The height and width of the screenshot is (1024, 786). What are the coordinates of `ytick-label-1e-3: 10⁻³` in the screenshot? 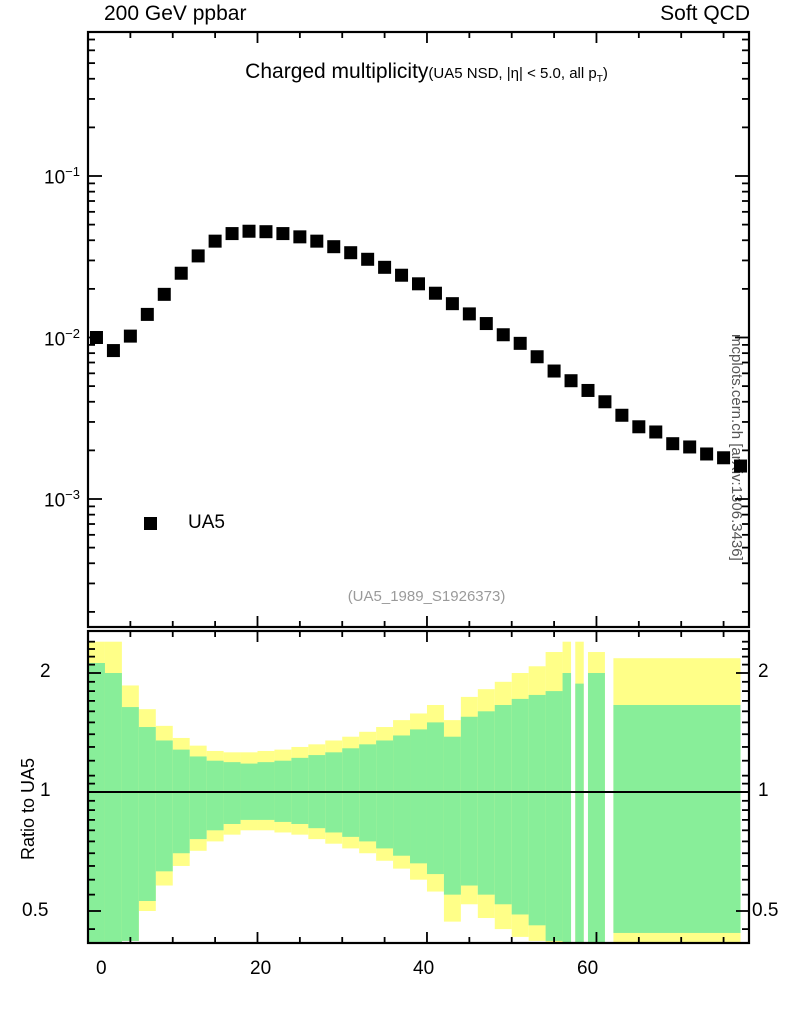 It's located at (62, 499).